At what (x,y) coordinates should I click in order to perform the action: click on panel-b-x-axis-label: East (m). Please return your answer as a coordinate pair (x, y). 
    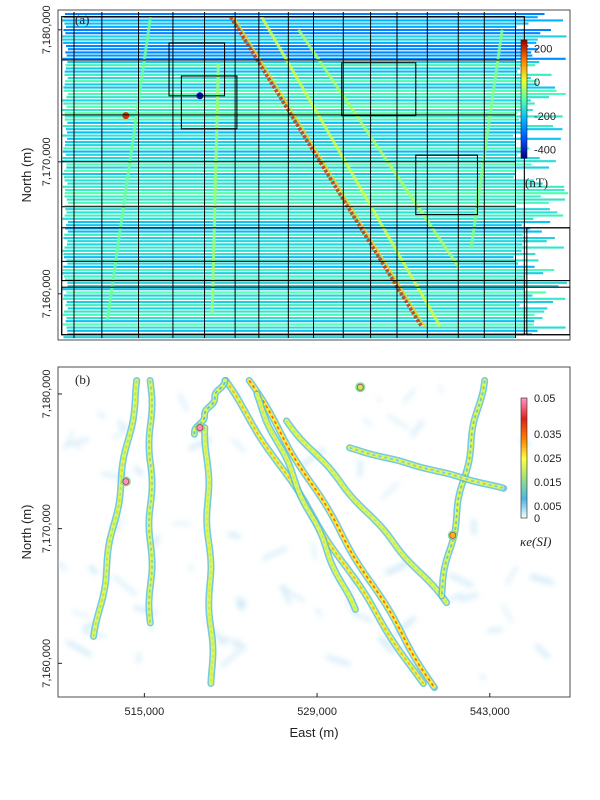
    Looking at the image, I should click on (313, 732).